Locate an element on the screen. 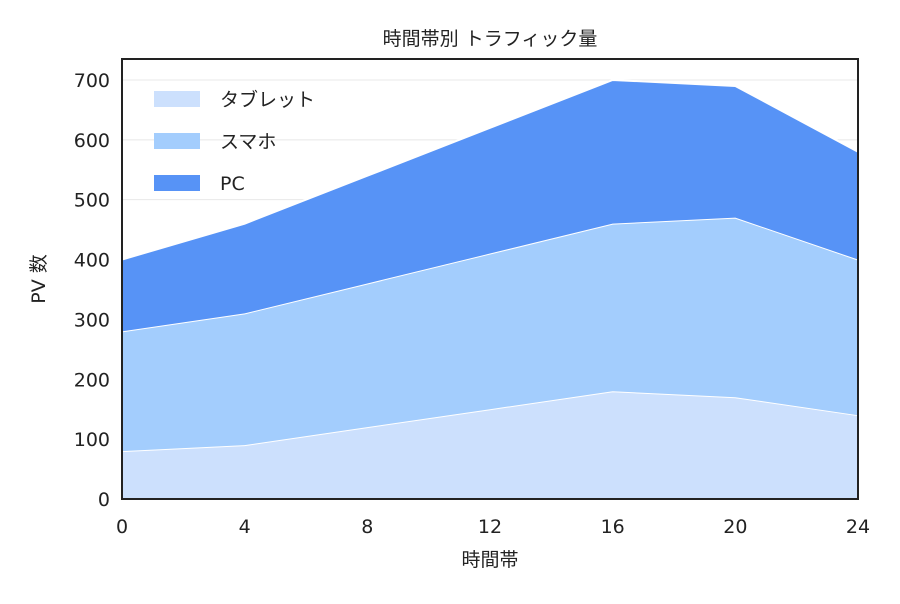 This screenshot has height=604, width=900. chart-title: 時間帯別 トラフィック量 is located at coordinates (490, 39).